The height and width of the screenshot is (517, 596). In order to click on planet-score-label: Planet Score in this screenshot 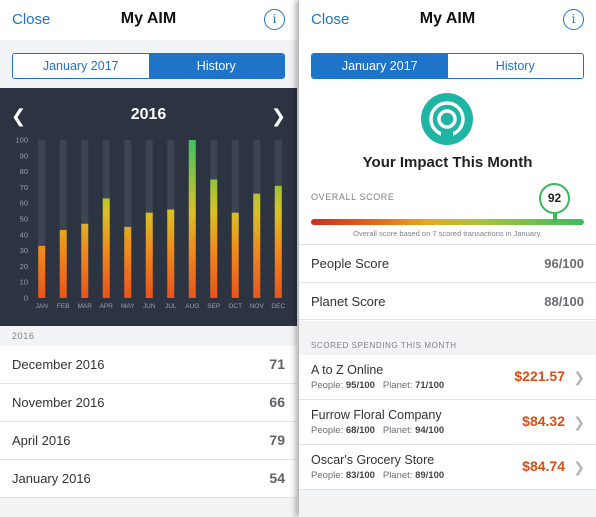, I will do `click(348, 301)`.